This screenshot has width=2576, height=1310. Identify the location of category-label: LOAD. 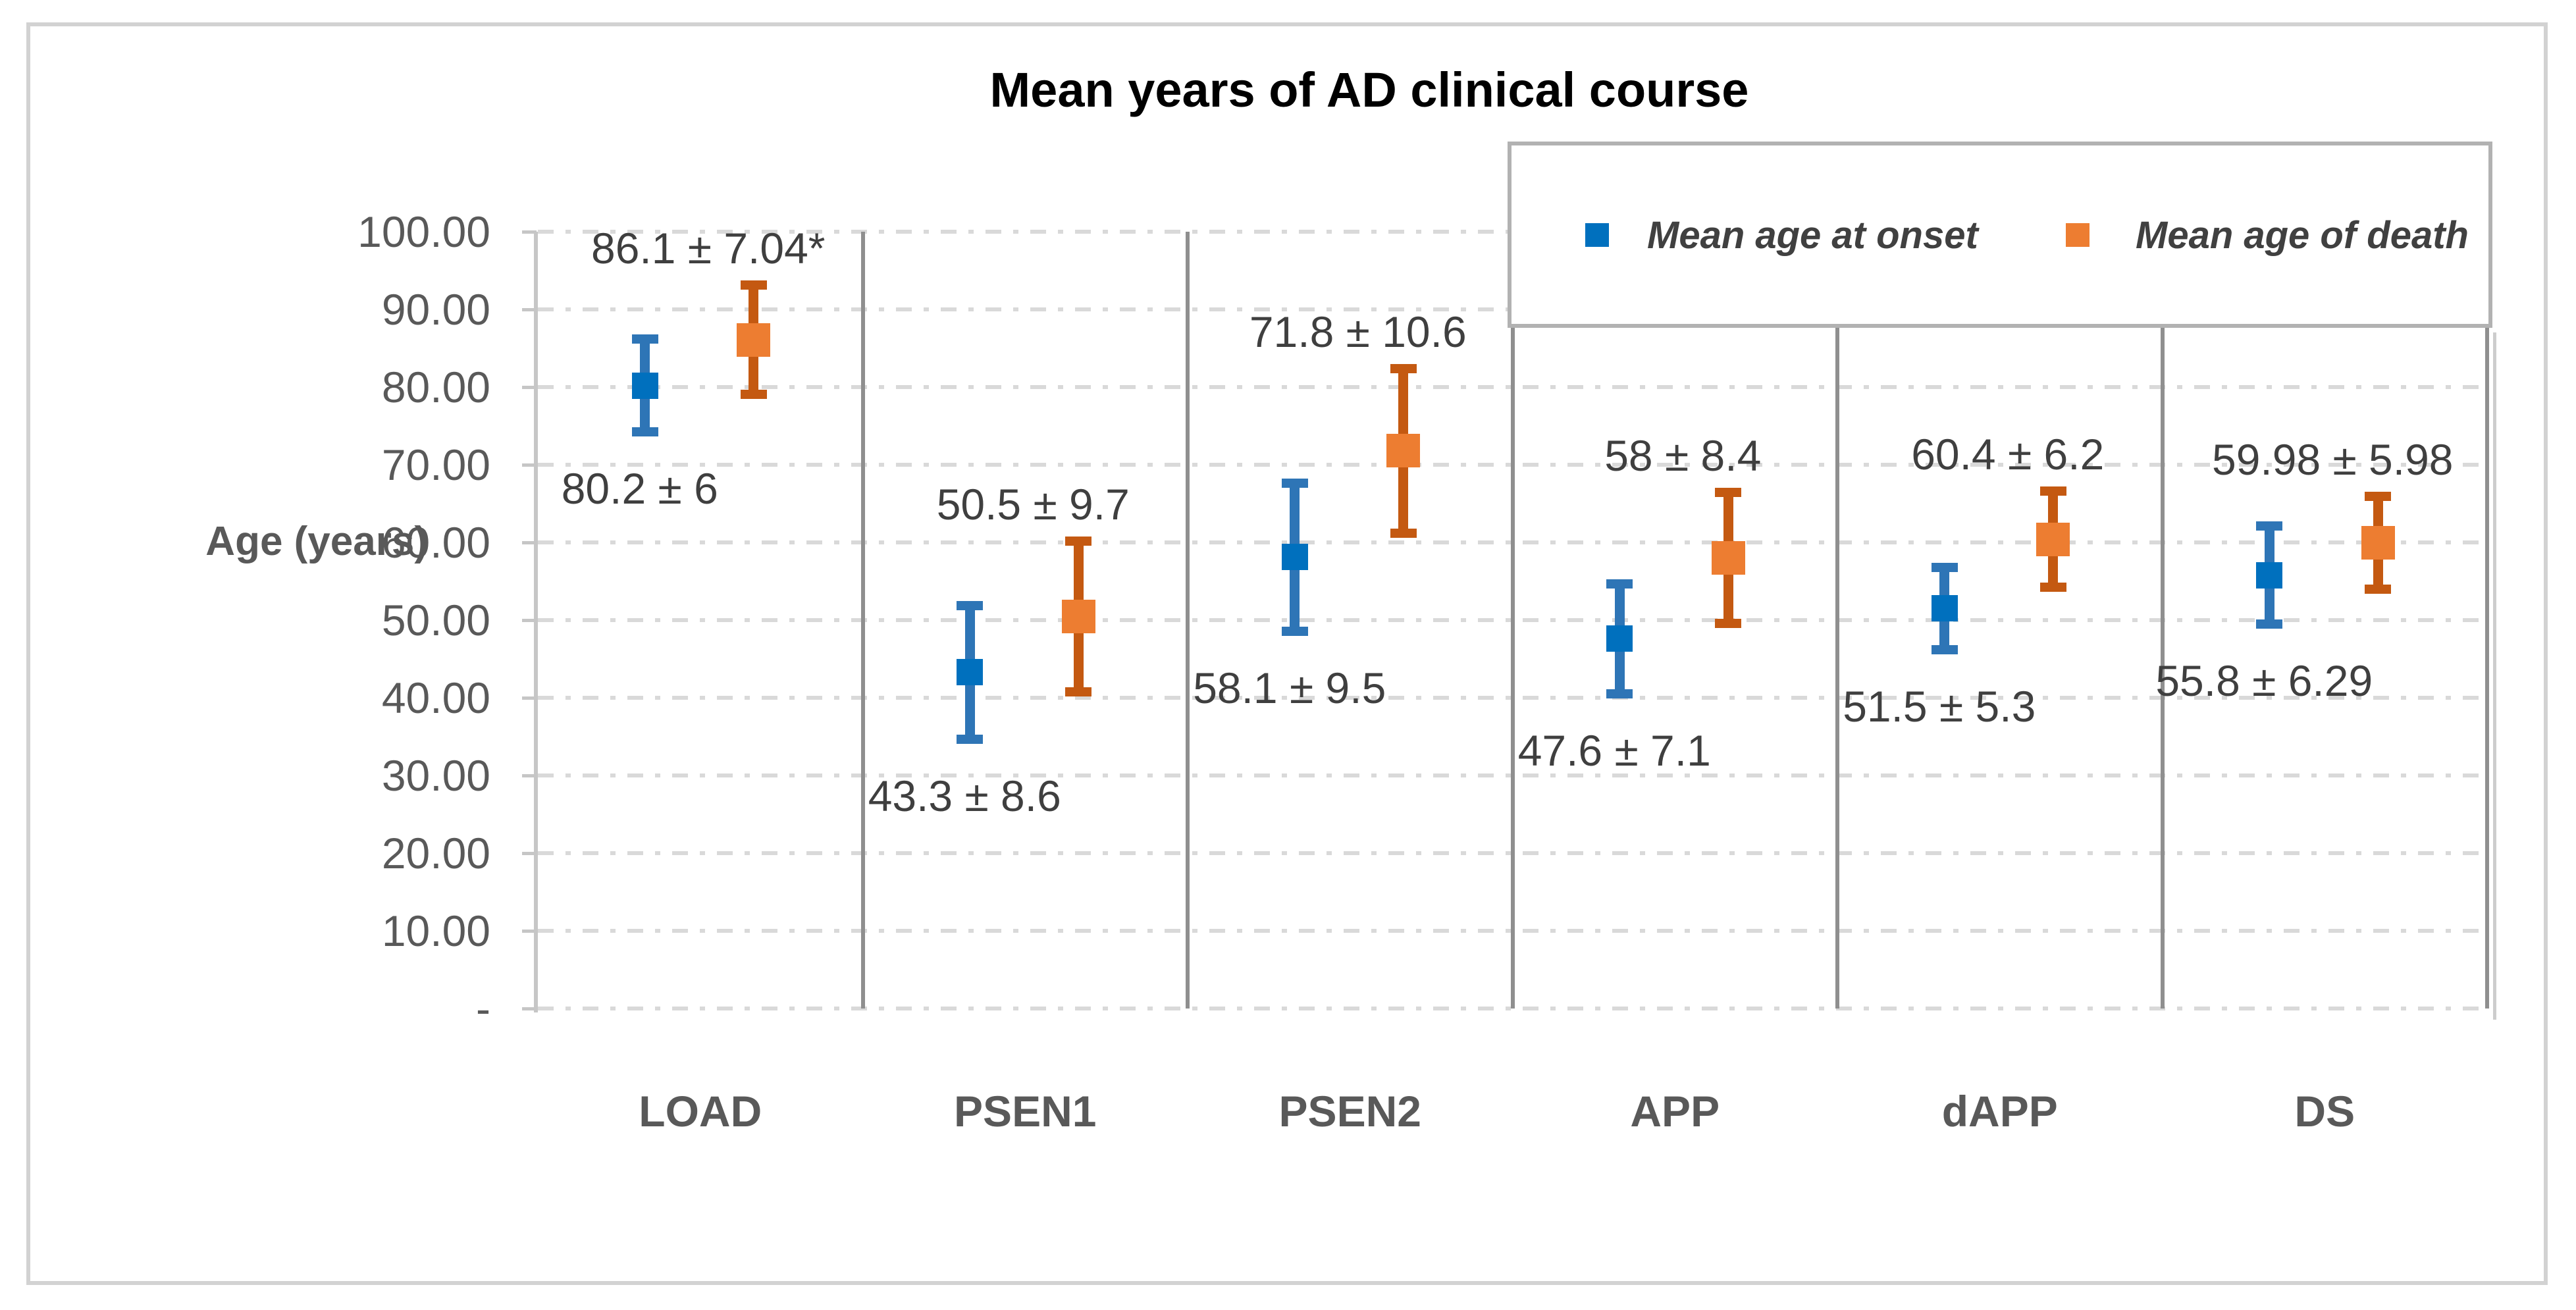
(700, 1111).